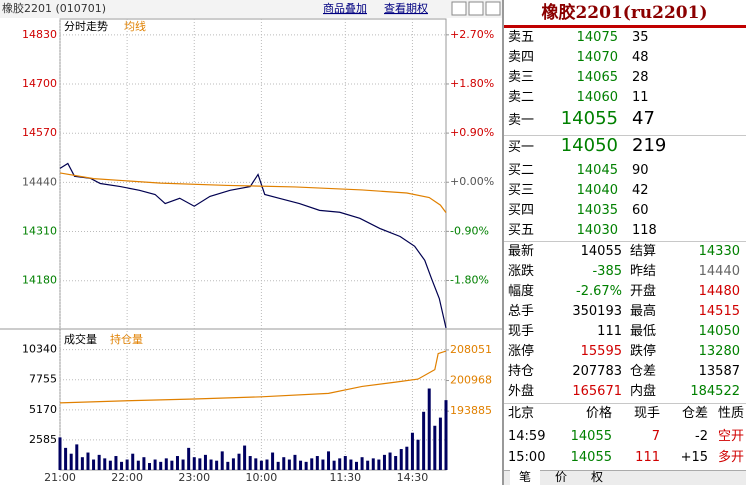  Describe the element at coordinates (471, 410) in the screenshot. I see `y2-tick-label: 193885` at that location.